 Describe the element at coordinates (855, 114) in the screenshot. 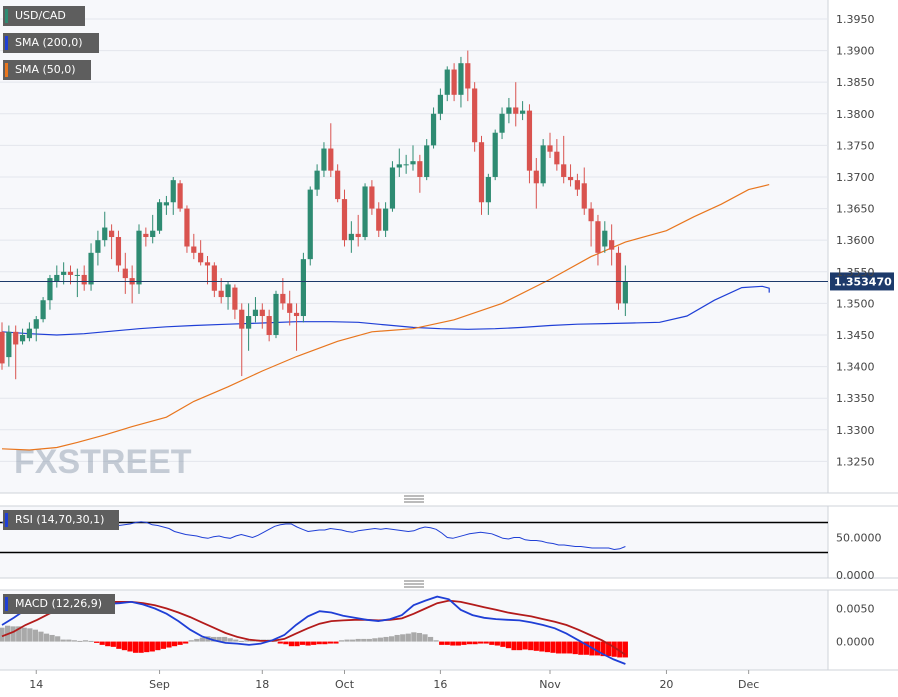

I see `price-tick-label: 1.3800` at that location.